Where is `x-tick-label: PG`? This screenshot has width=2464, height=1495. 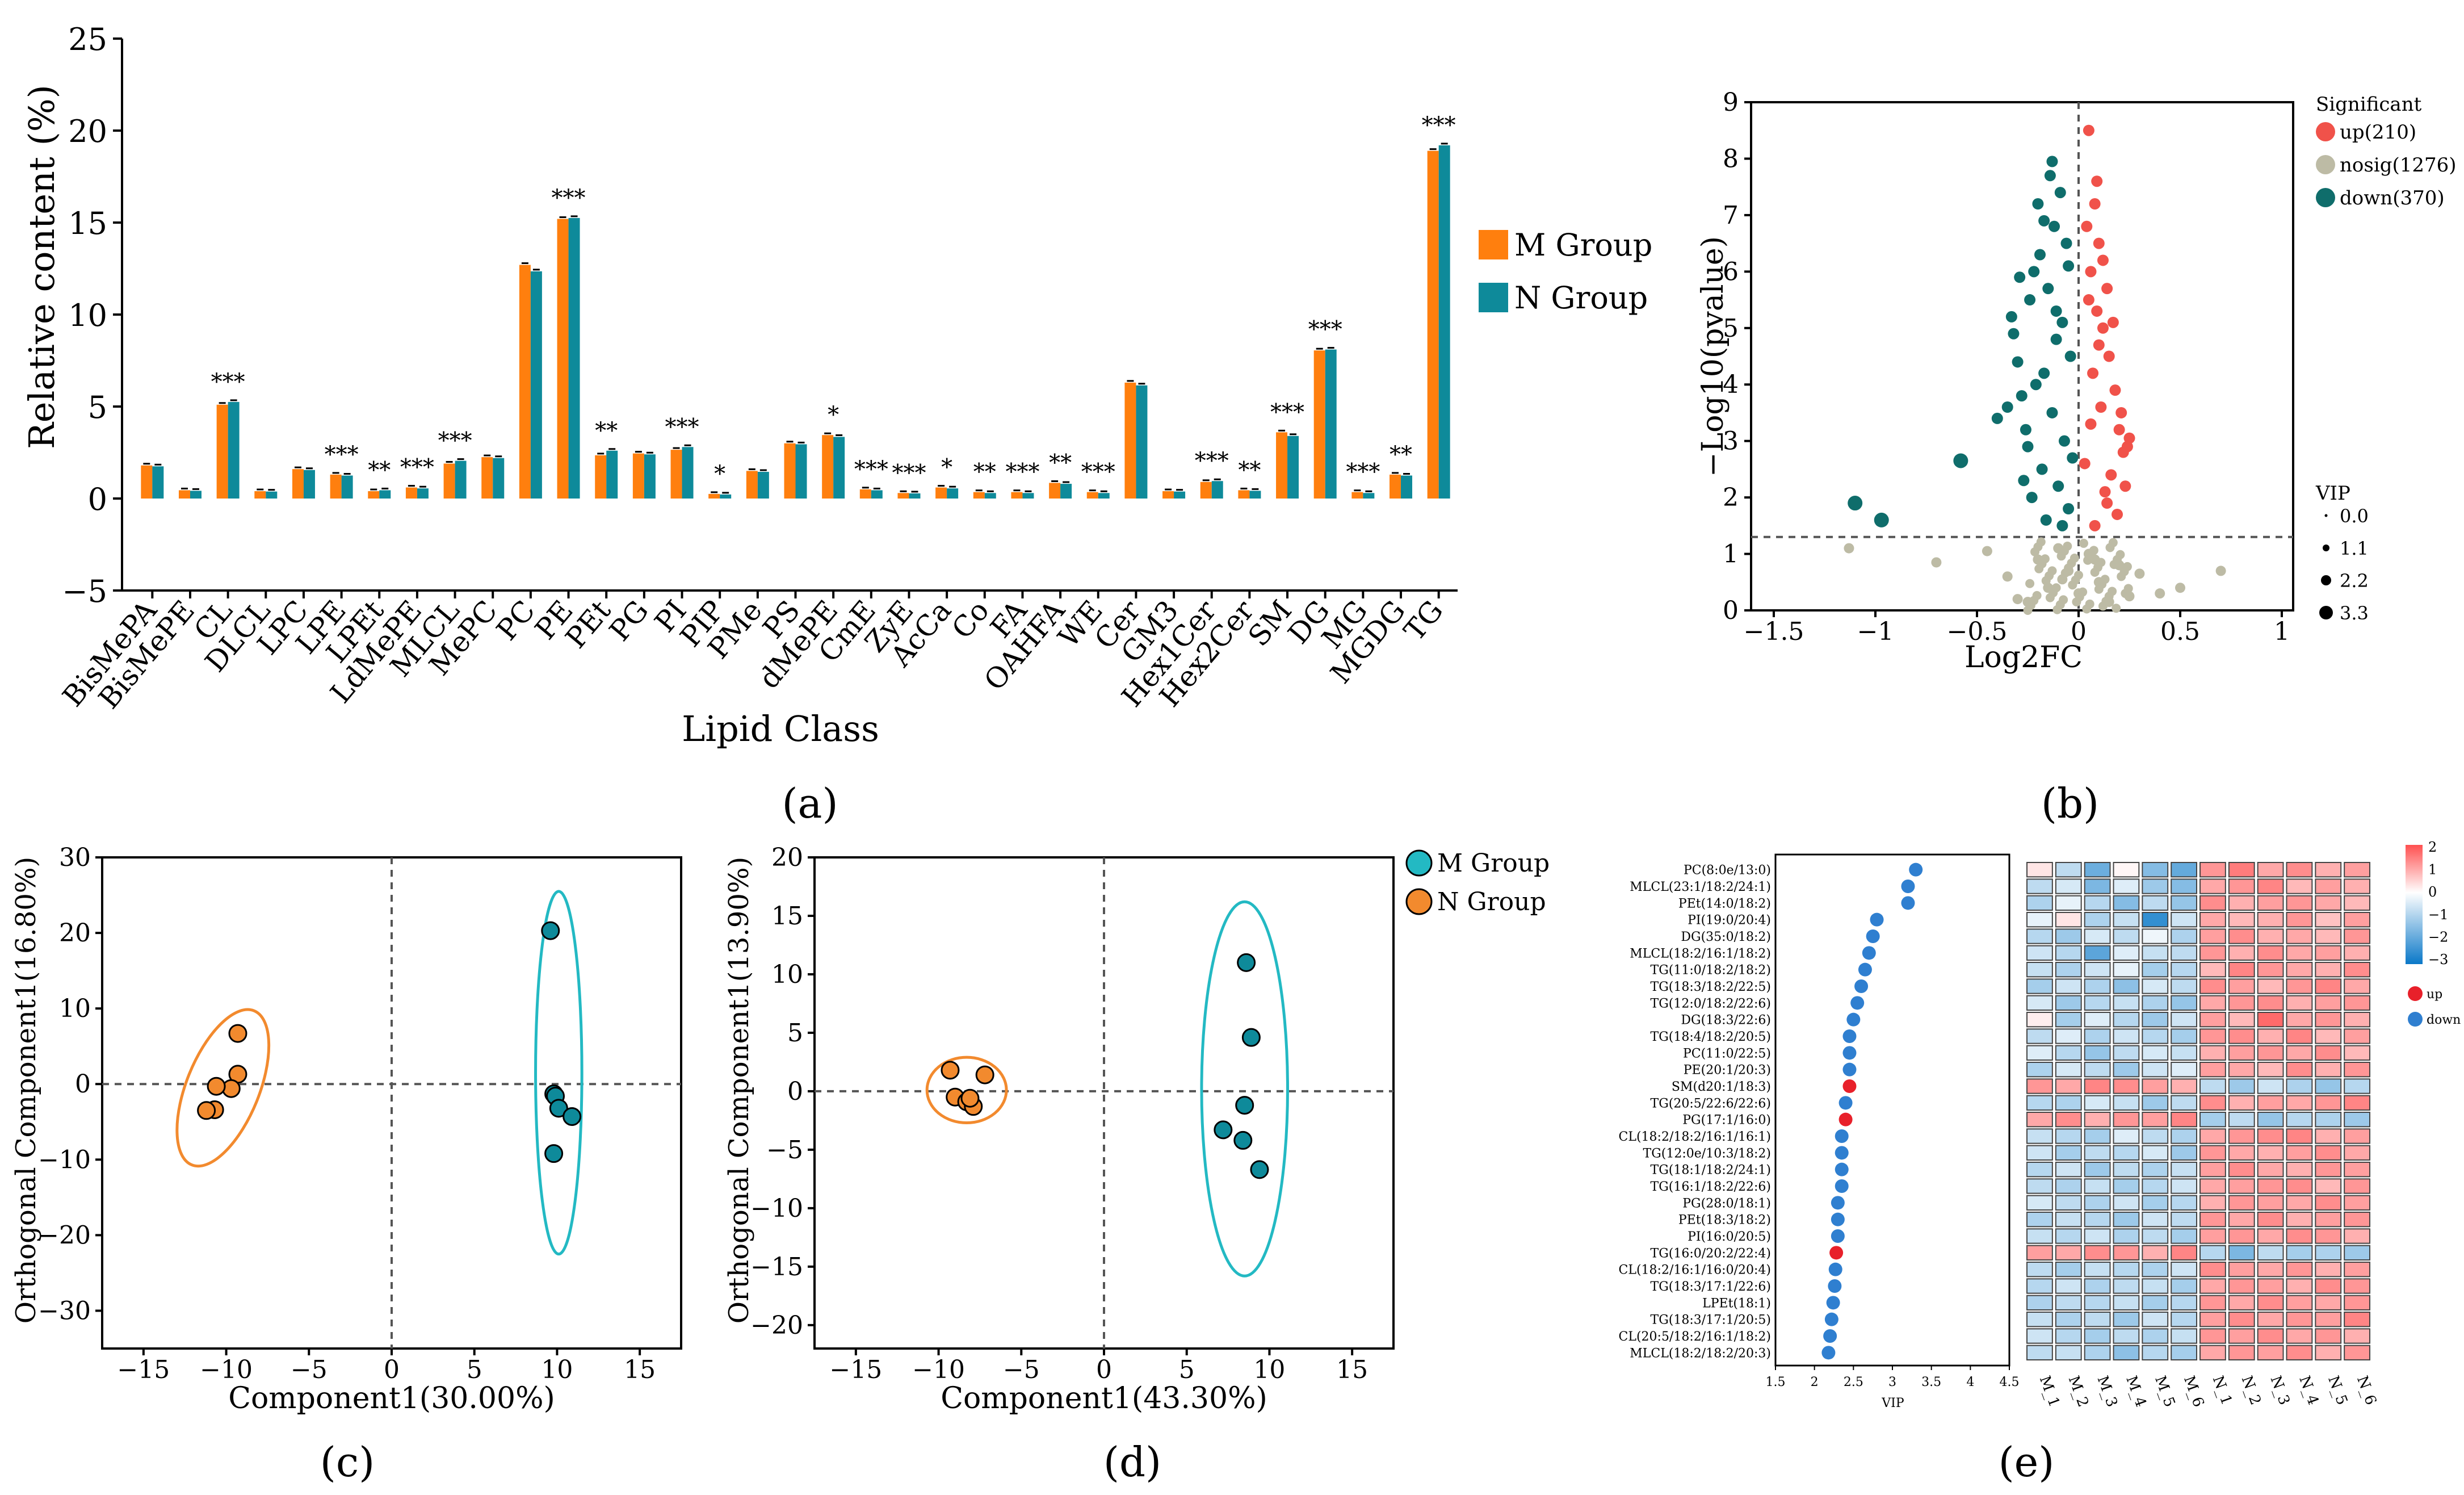 x-tick-label: PG is located at coordinates (629, 620).